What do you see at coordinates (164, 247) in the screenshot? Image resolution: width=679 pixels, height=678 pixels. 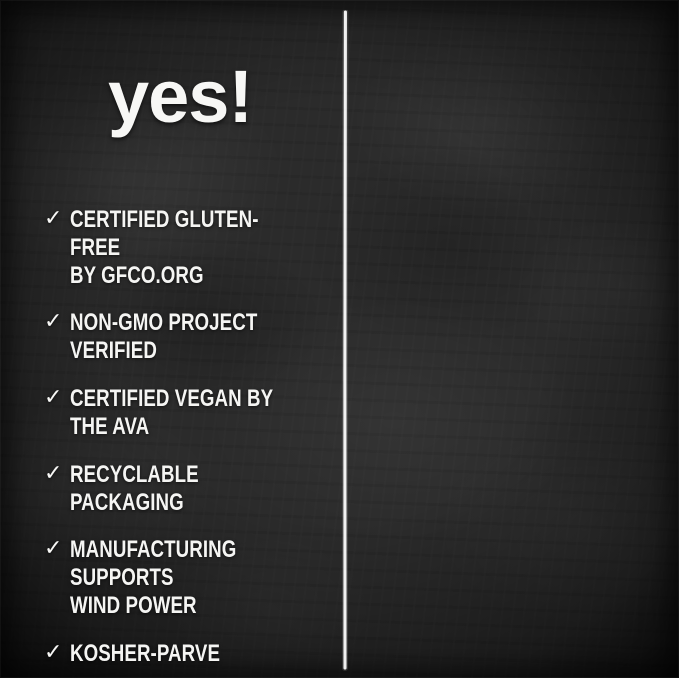 I see `list-item-label: CERTIFIED GLUTEN-FREE BY GFCO.ORG` at bounding box center [164, 247].